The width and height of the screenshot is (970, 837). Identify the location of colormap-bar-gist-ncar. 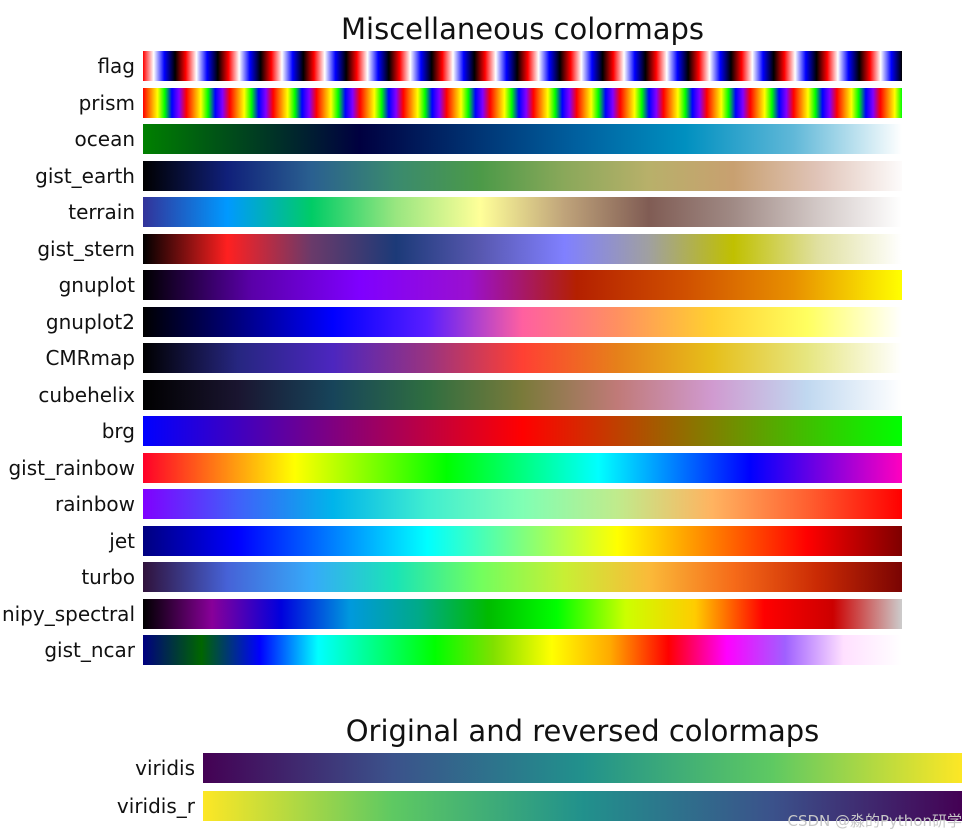
(522, 650).